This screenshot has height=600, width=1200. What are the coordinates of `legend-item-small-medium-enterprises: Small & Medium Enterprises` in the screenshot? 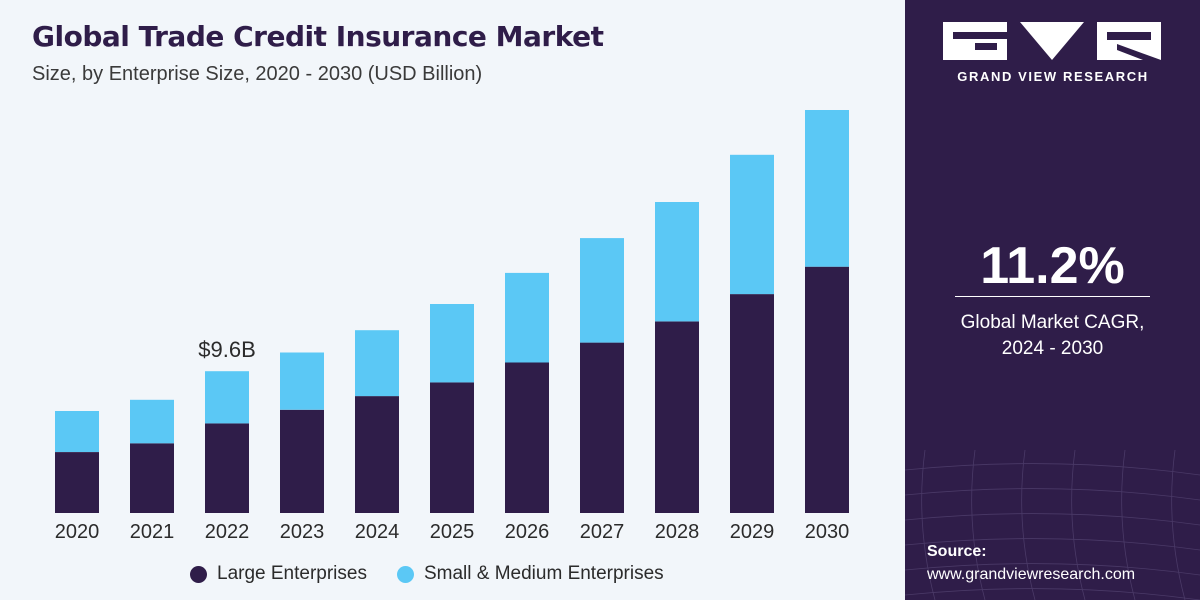 It's located at (530, 574).